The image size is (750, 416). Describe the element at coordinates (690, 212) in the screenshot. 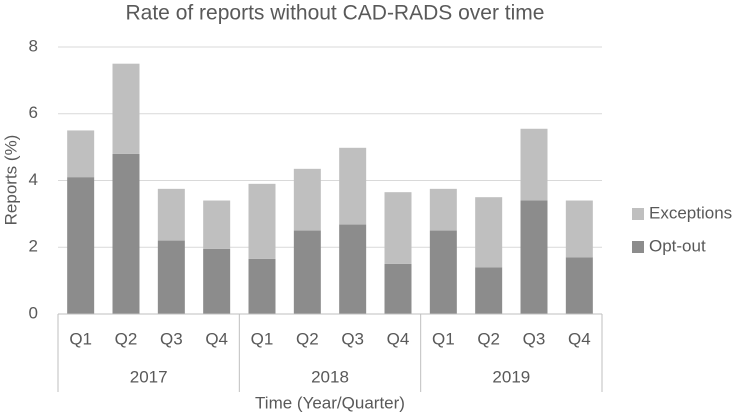

I see `legend-label: Exceptions` at that location.